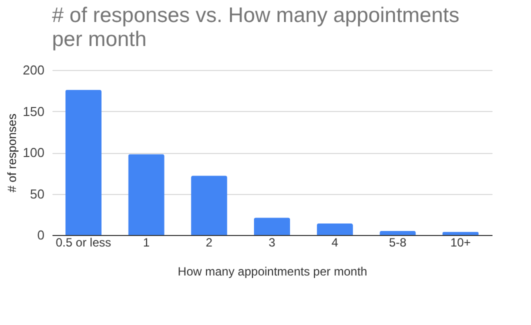 The image size is (531, 325). What do you see at coordinates (335, 243) in the screenshot?
I see `x-tick-label: 4` at bounding box center [335, 243].